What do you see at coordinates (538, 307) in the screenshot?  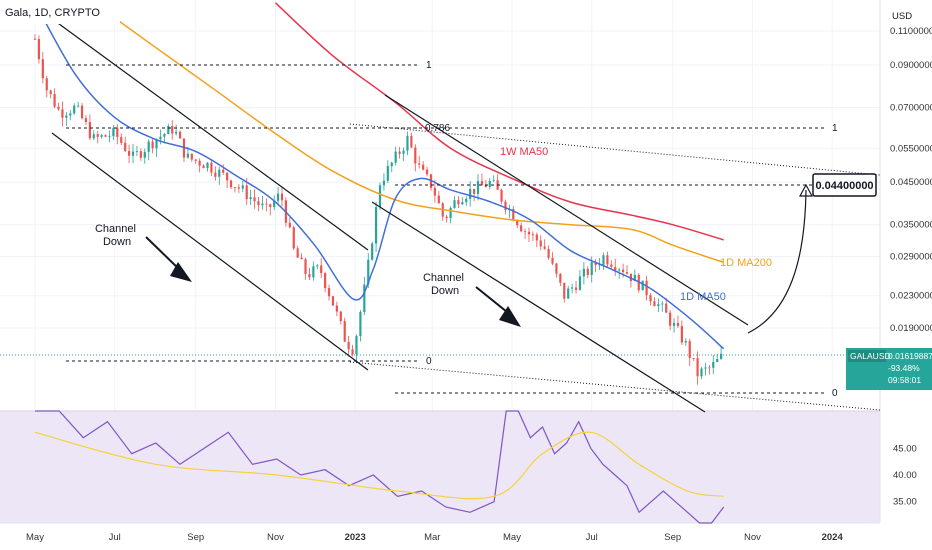 I see `channel-2-lower-line` at bounding box center [538, 307].